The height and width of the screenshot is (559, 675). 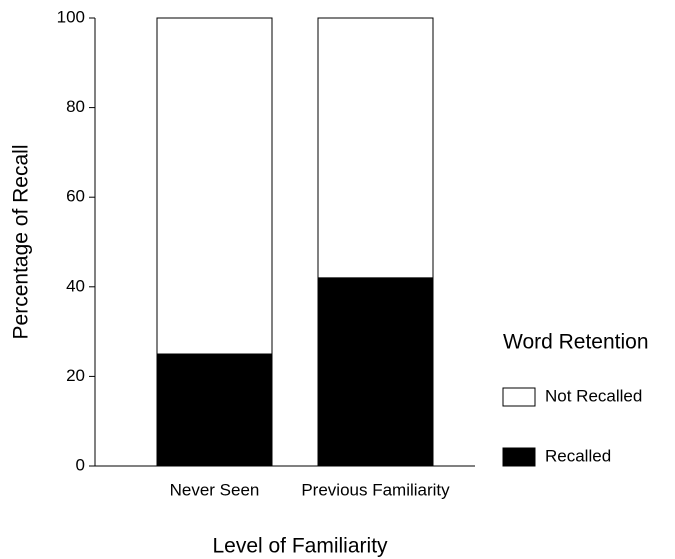 I want to click on y-tick-label: 100, so click(x=71, y=16).